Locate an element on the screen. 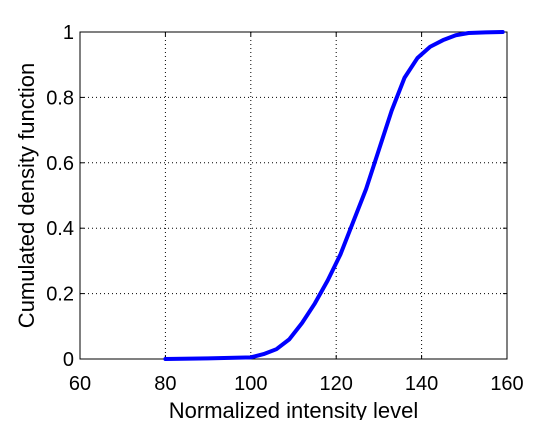  x-tick-labels: 60 80 100 120 140 160 is located at coordinates (296, 384).